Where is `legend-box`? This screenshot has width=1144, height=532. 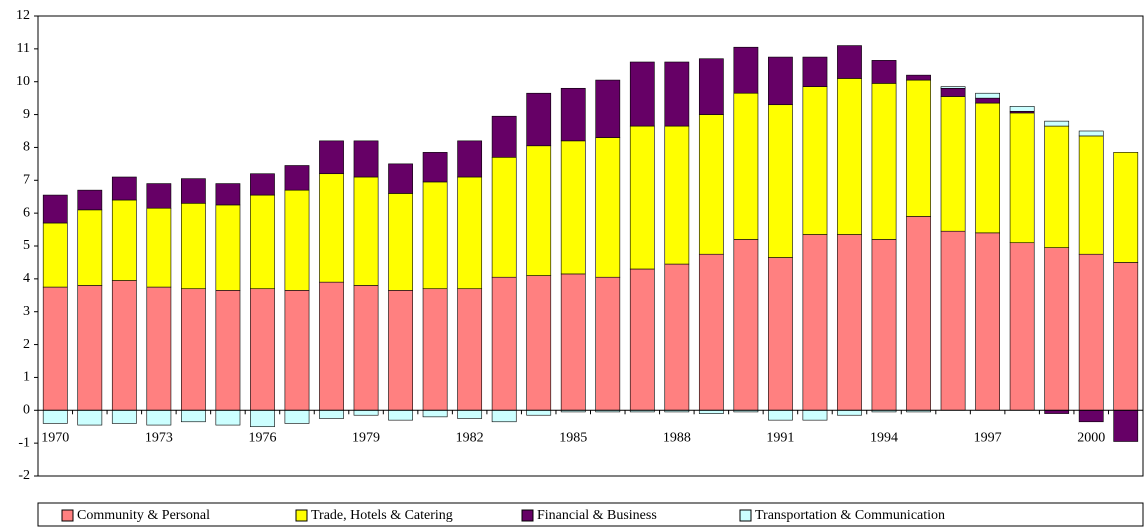
legend-box is located at coordinates (590, 514).